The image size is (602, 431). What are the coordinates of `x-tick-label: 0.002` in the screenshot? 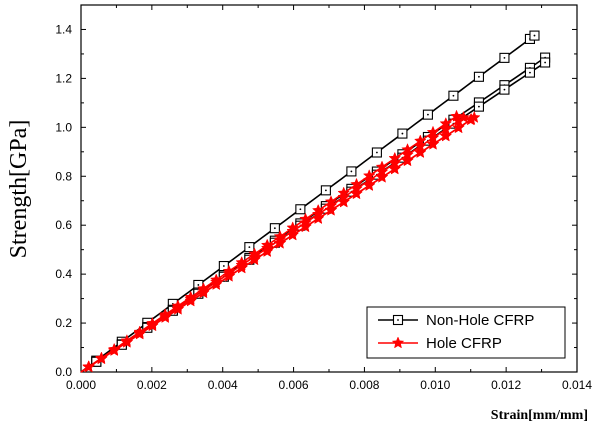 It's located at (152, 385).